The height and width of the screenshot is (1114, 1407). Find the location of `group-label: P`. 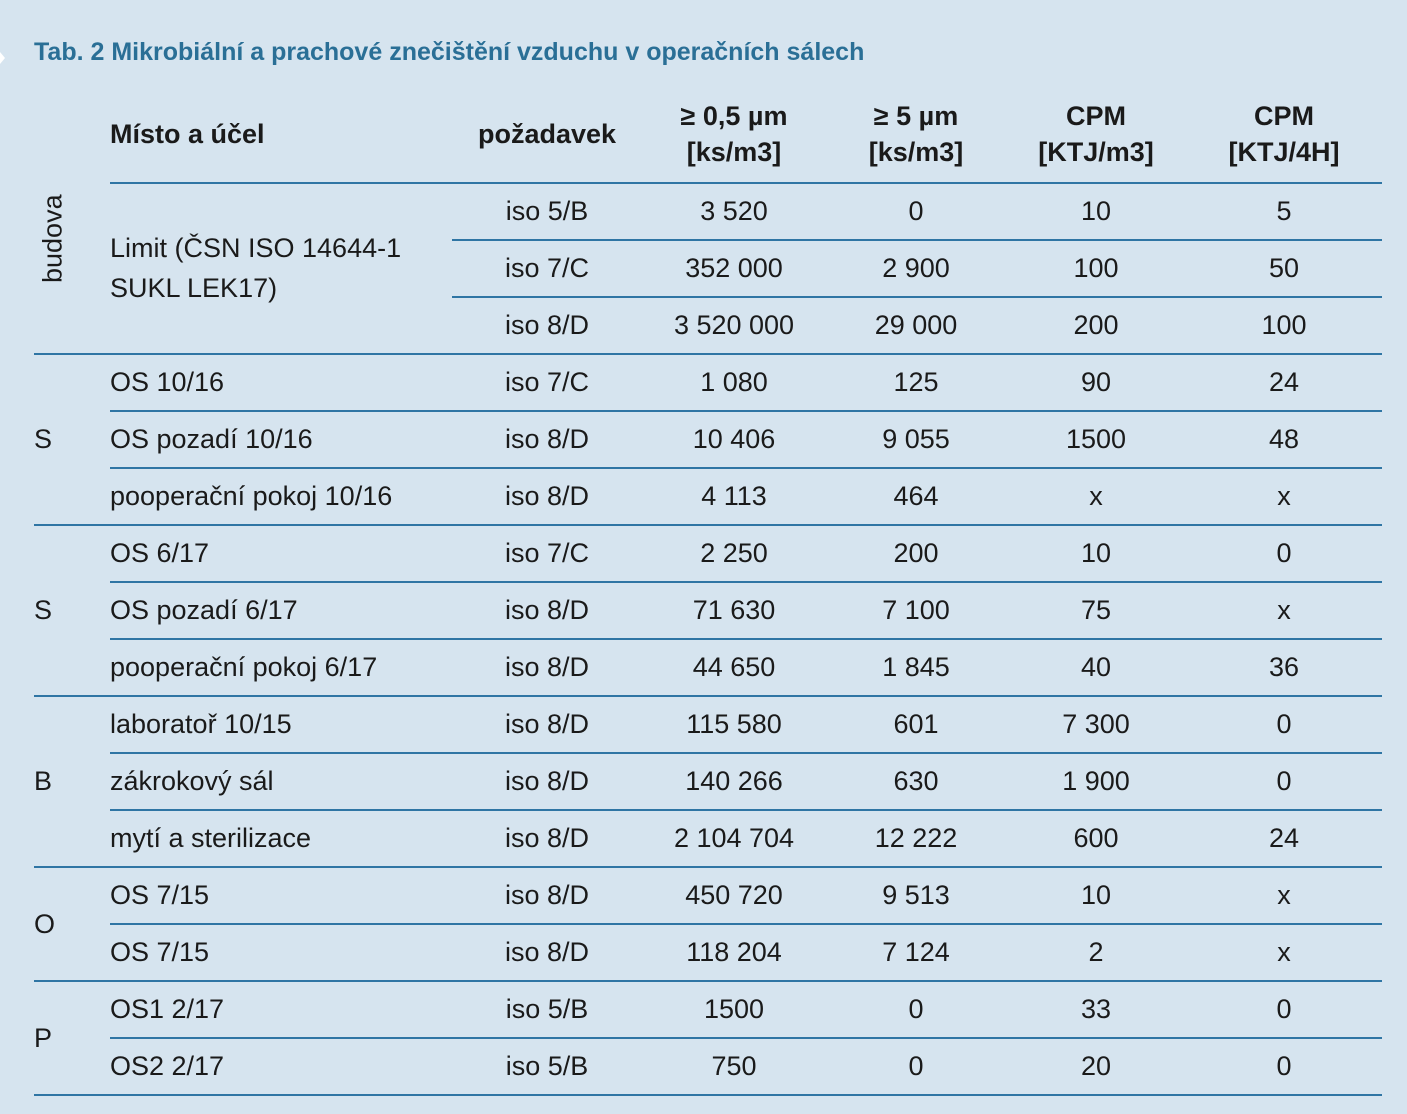

group-label: P is located at coordinates (72, 1038).